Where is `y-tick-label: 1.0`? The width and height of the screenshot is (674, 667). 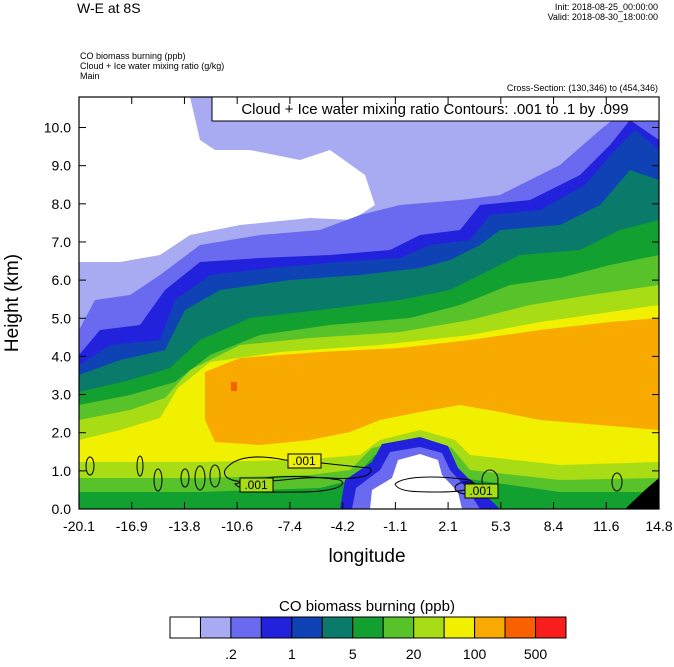 y-tick-label: 1.0 is located at coordinates (62, 471).